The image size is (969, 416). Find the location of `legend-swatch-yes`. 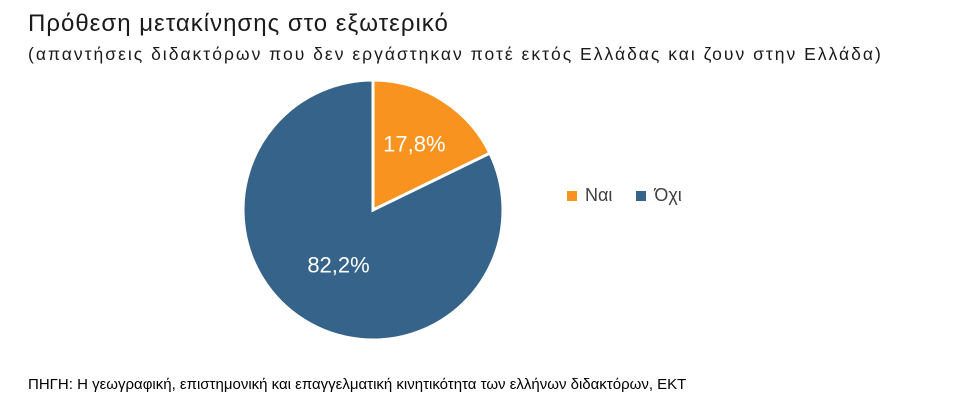

legend-swatch-yes is located at coordinates (572, 195).